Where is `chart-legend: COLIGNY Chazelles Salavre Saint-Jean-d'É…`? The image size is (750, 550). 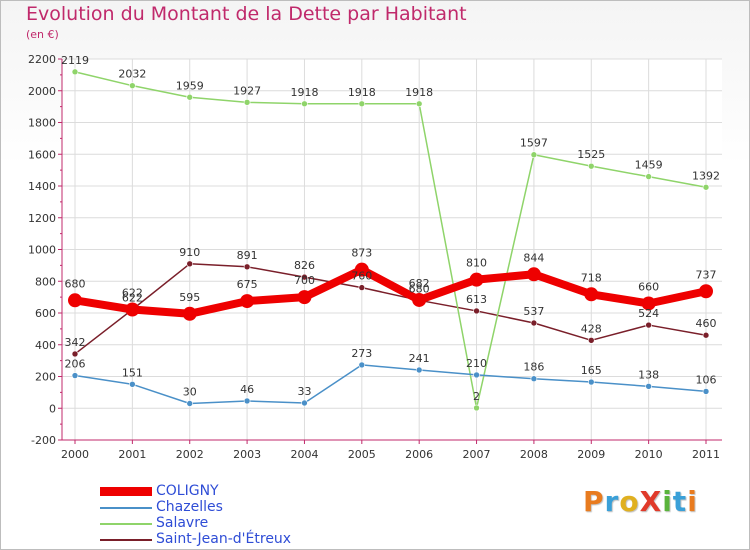 chart-legend: COLIGNY Chazelles Salavre Saint-Jean-d'É… is located at coordinates (210, 515).